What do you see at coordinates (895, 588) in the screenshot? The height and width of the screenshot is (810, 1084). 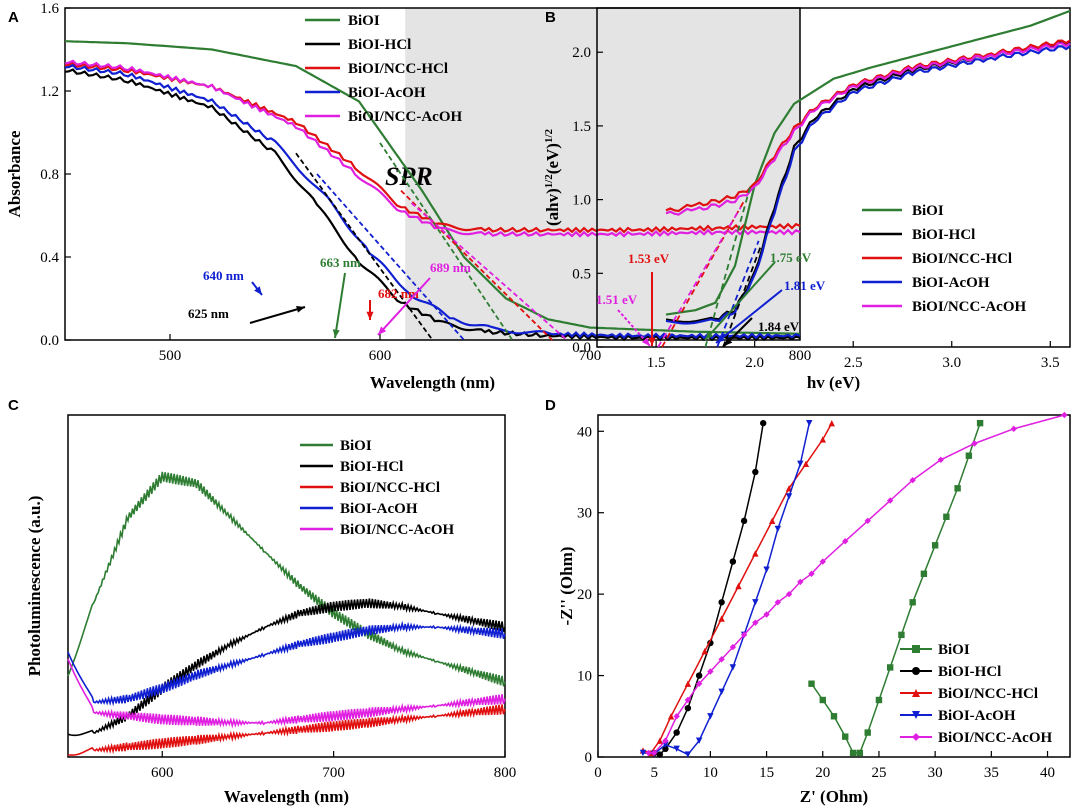 I see `series-line-bioi` at bounding box center [895, 588].